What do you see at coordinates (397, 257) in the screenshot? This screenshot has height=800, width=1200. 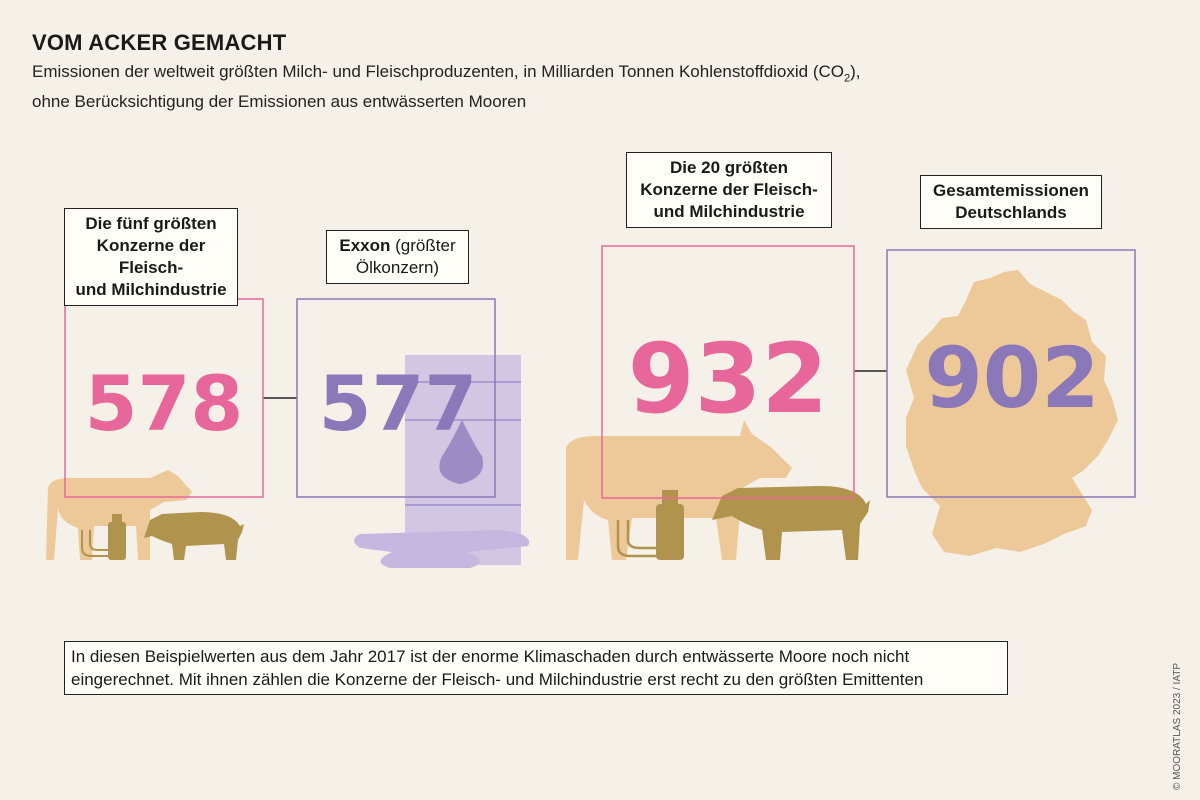 I see `label-exxon: Exxon (größter Ölkonzern)` at bounding box center [397, 257].